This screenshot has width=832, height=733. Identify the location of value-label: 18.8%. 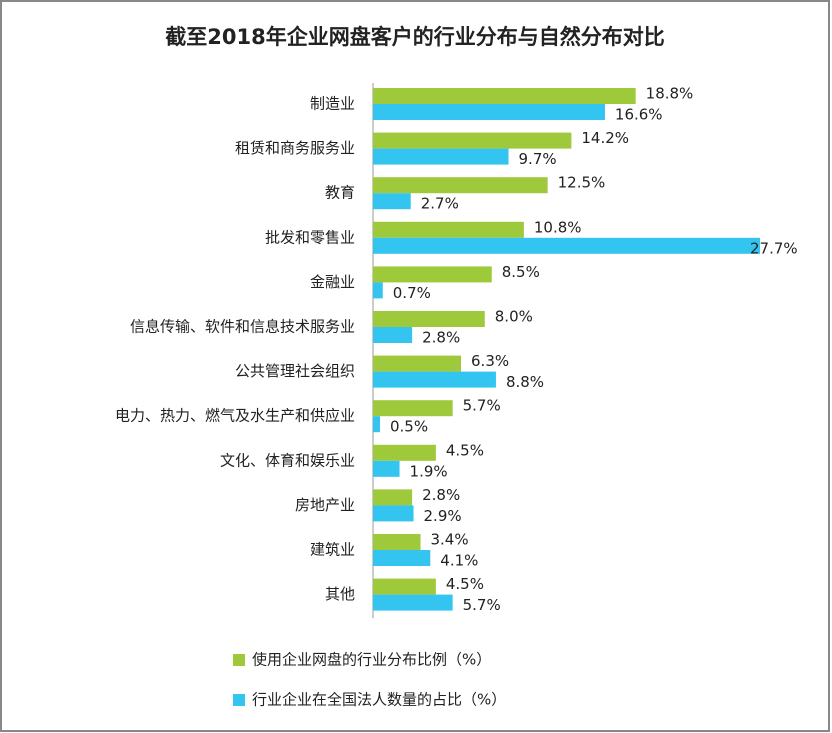
(670, 94).